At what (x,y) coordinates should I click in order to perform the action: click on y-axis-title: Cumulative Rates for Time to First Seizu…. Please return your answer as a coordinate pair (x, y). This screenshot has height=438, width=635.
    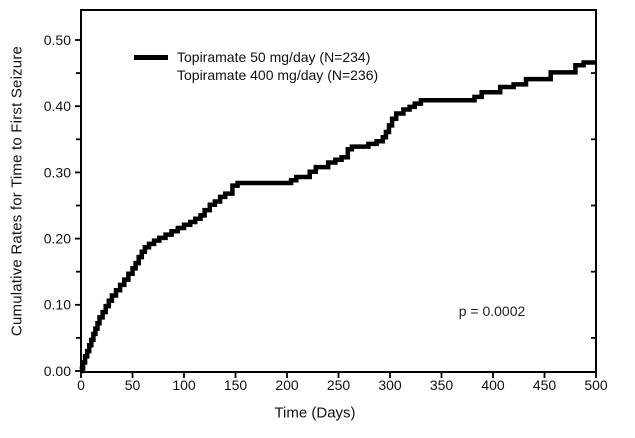
    Looking at the image, I should click on (17, 191).